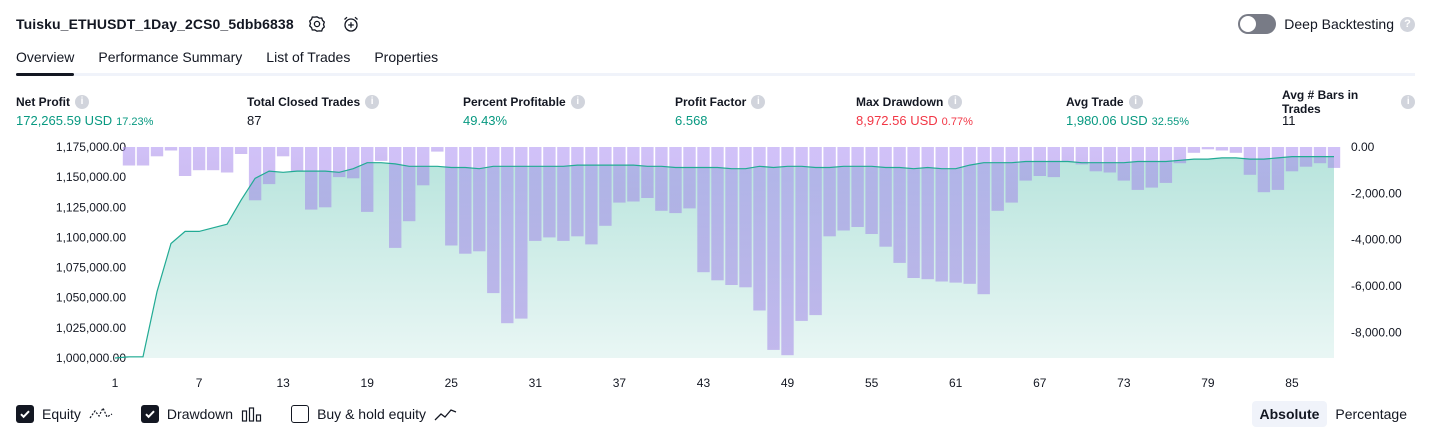 Image resolution: width=1431 pixels, height=438 pixels. I want to click on buy-hold-checkbox, so click(300, 414).